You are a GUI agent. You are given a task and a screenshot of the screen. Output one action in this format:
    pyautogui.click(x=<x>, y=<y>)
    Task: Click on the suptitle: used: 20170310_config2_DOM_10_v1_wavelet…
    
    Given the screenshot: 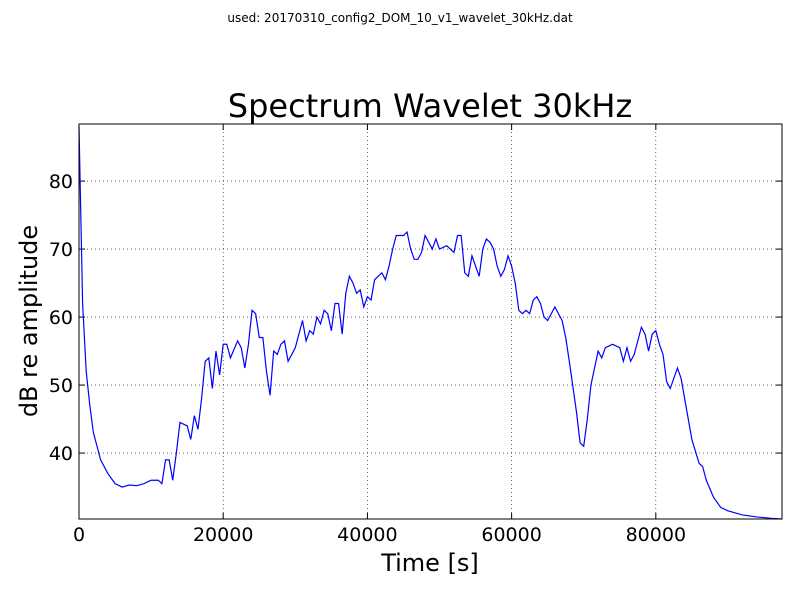 What is the action you would take?
    pyautogui.click(x=400, y=18)
    